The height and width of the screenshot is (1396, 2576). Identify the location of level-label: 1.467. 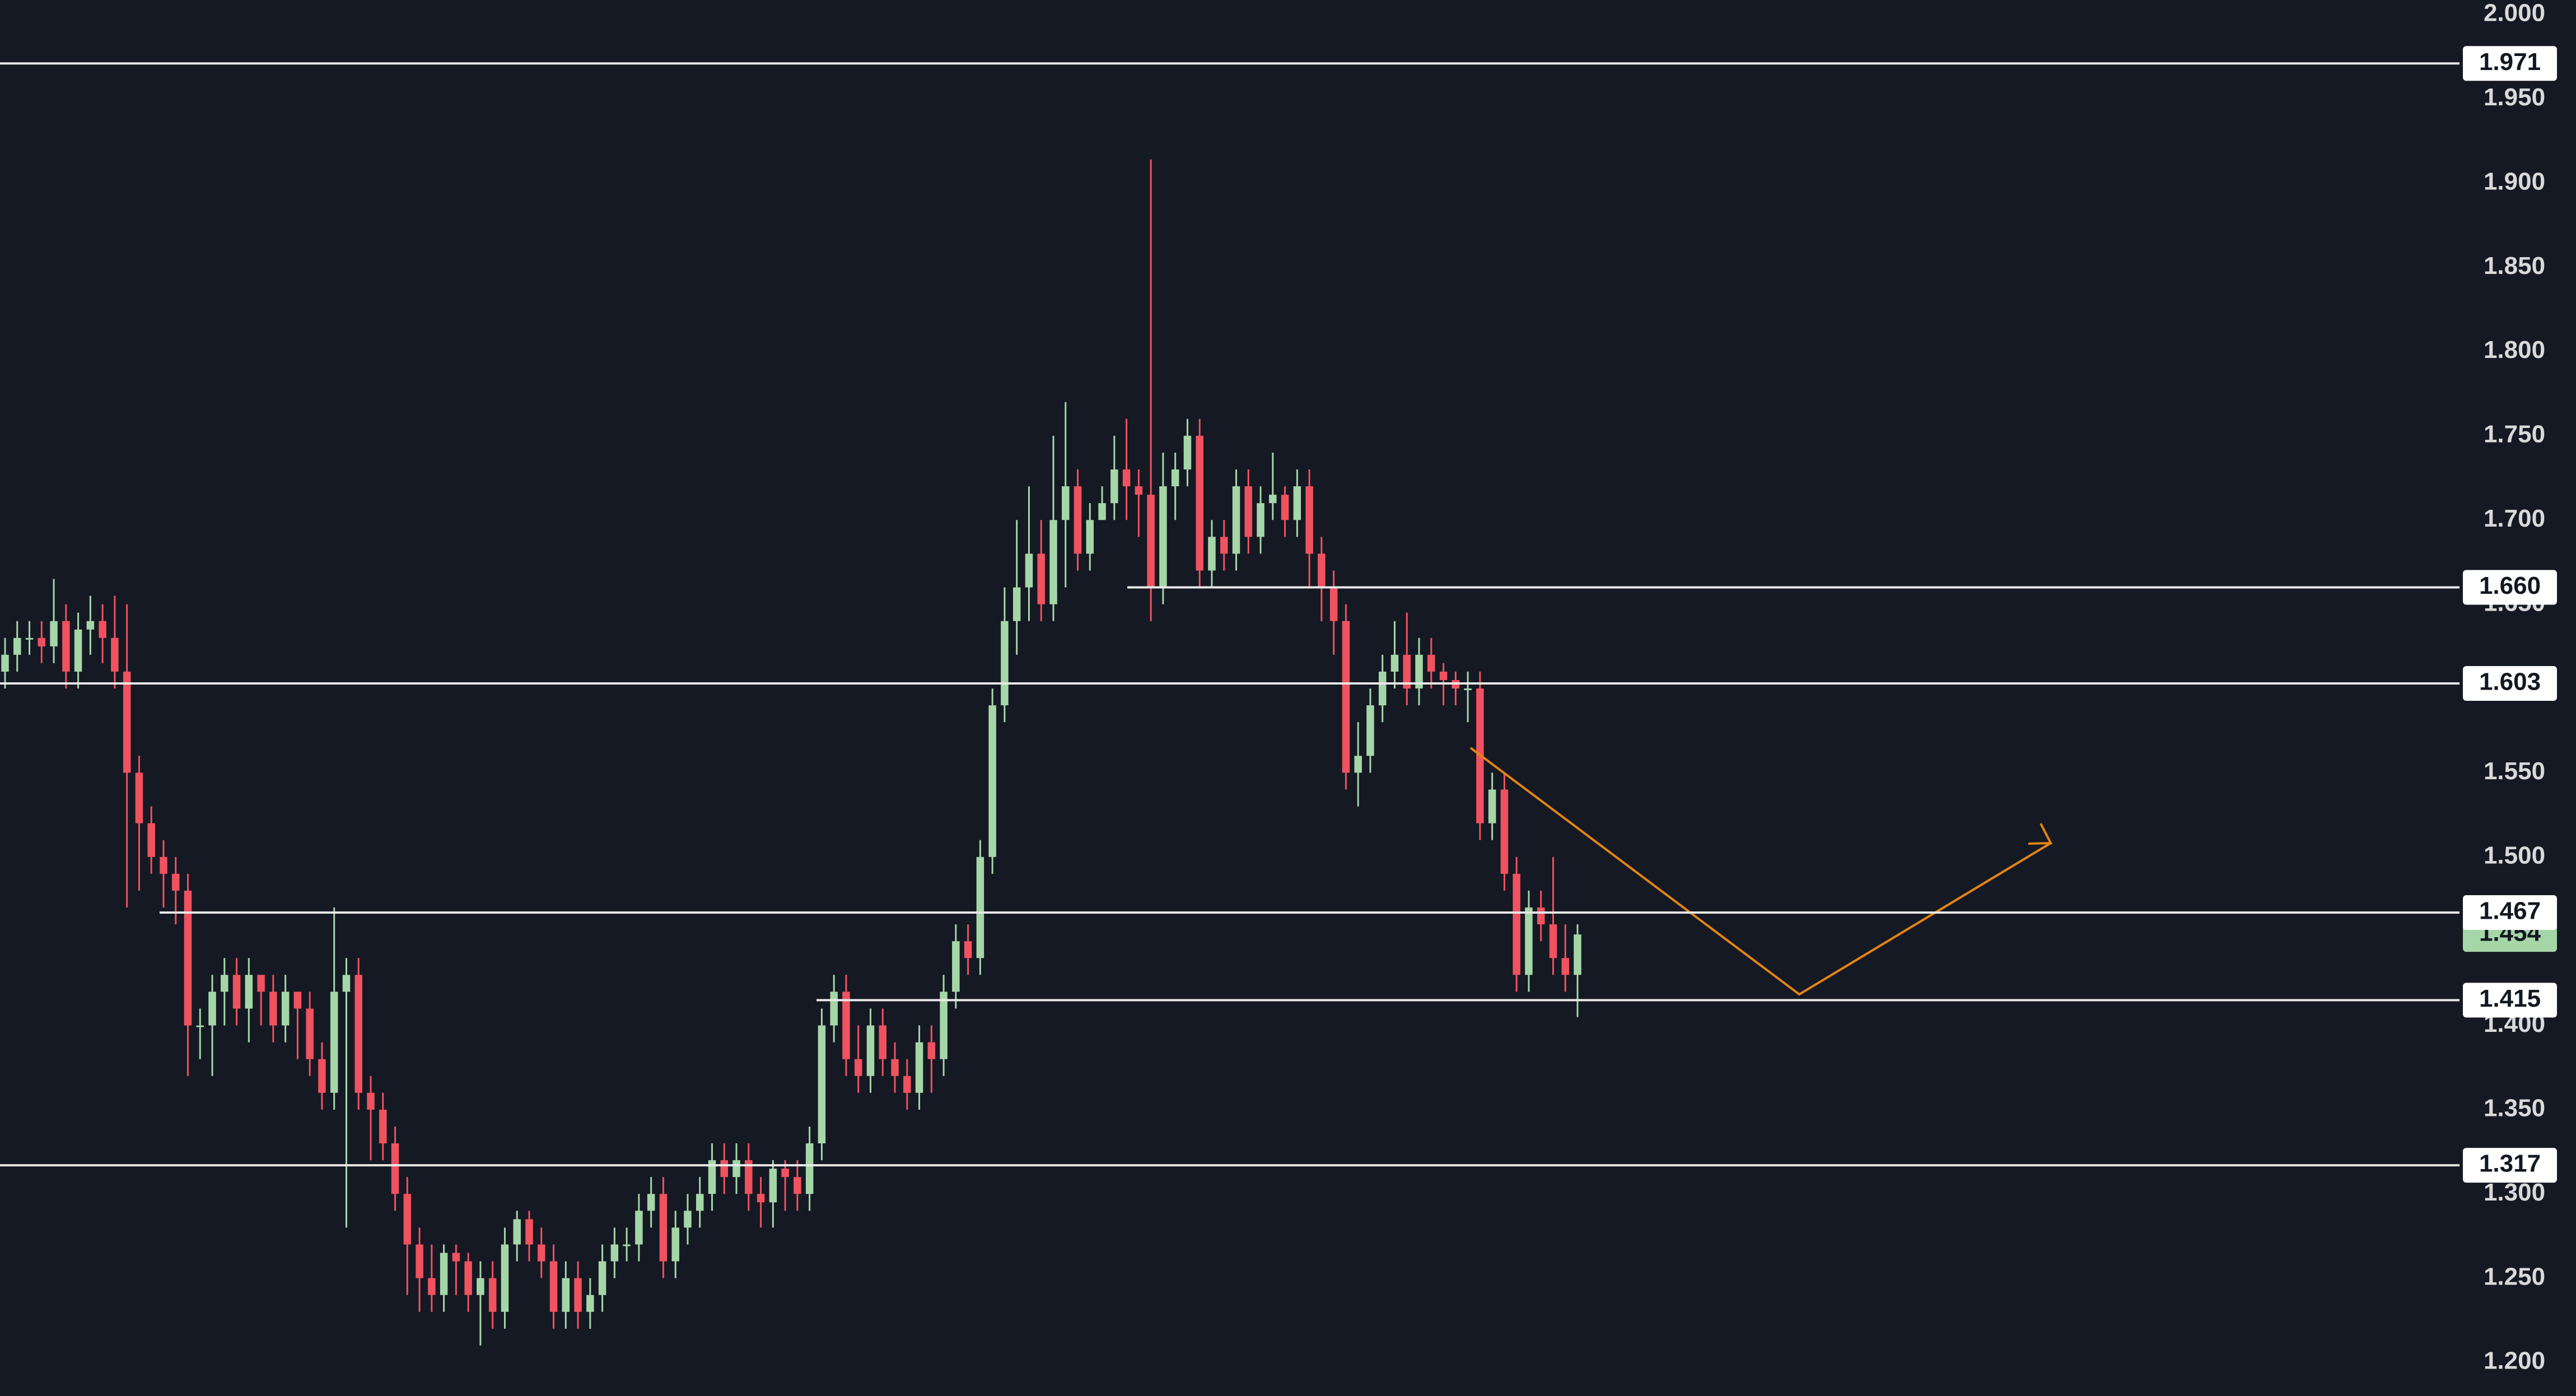
(2510, 911).